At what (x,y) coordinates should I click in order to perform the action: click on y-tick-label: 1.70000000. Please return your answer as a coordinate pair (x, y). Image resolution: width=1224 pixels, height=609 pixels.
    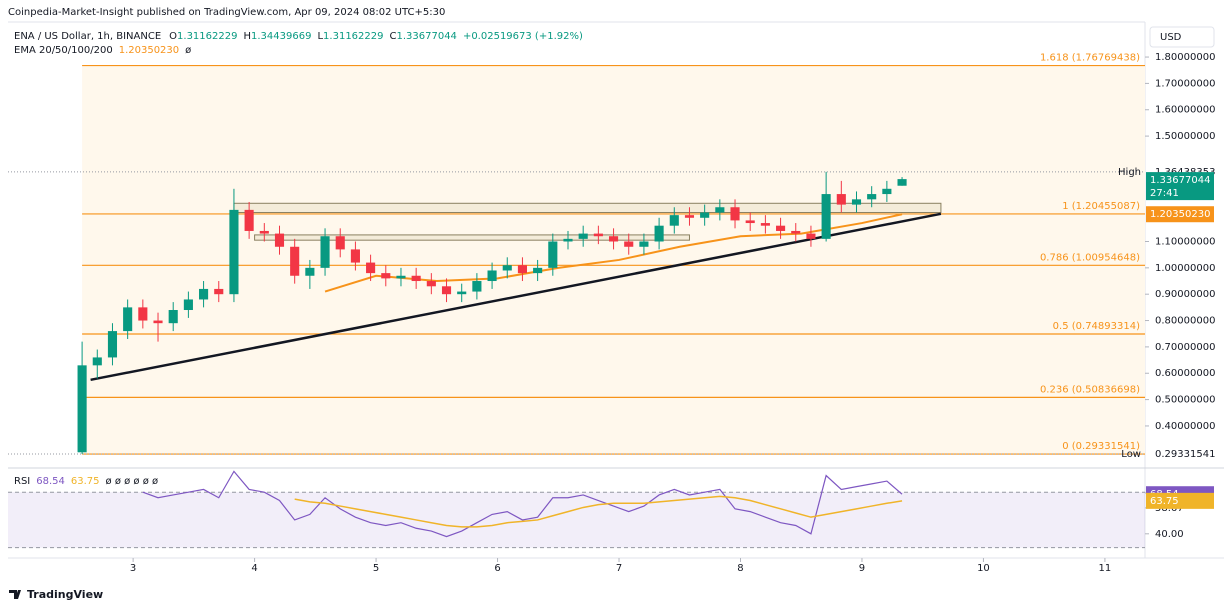
    Looking at the image, I should click on (1185, 83).